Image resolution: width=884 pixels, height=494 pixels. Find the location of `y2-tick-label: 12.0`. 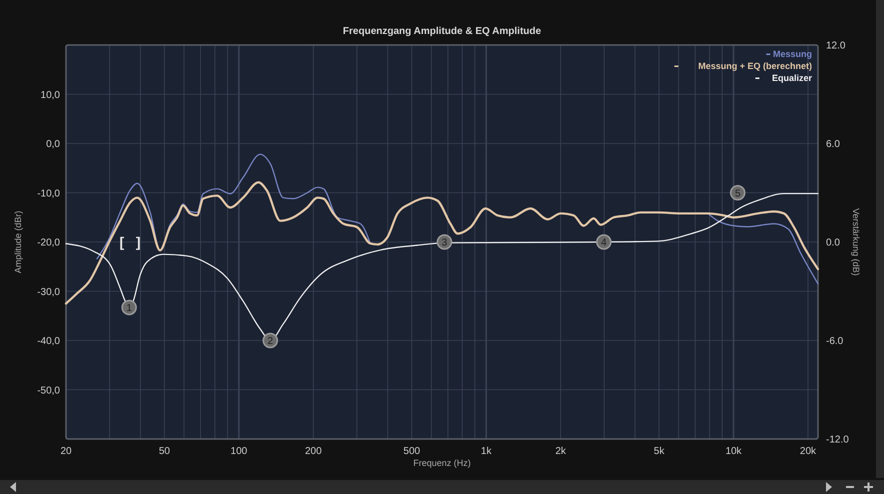

y2-tick-label: 12.0 is located at coordinates (836, 46).